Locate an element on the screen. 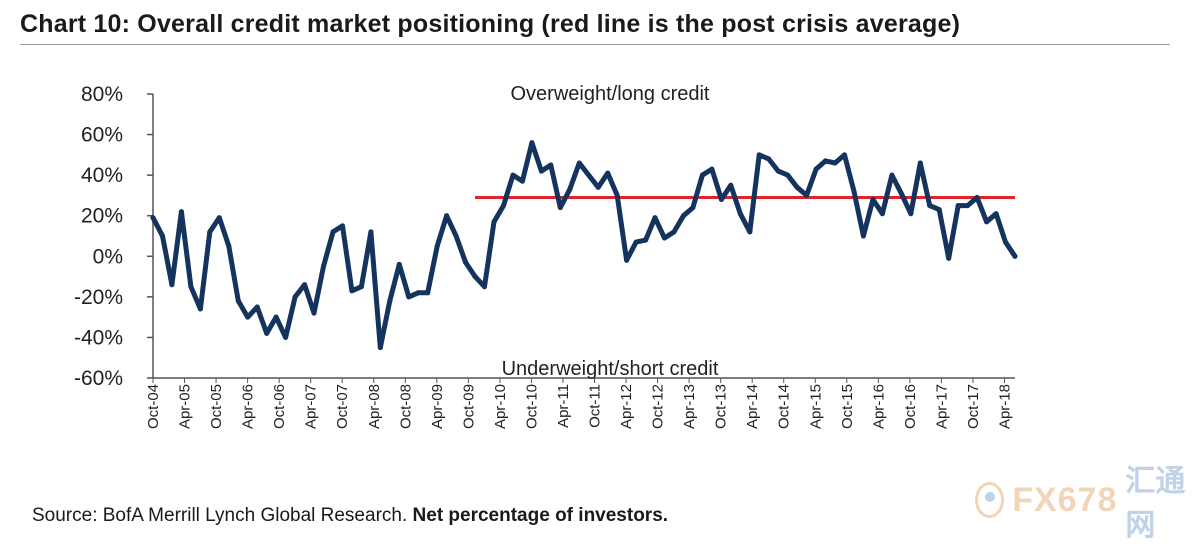 This screenshot has width=1195, height=544. watermark-text: FX678 is located at coordinates (1065, 499).